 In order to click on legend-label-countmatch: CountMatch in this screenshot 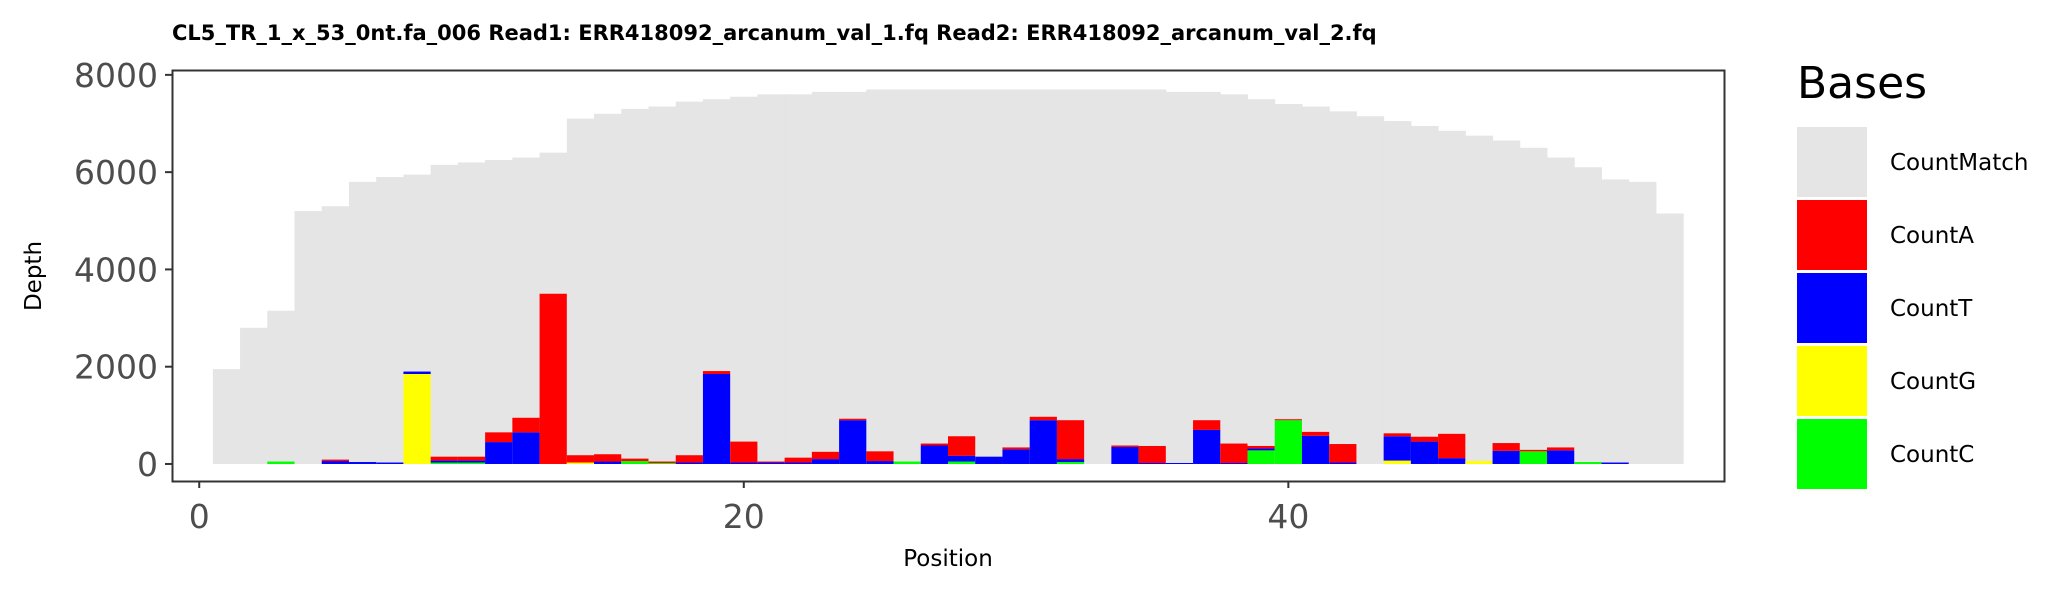, I will do `click(1959, 163)`.